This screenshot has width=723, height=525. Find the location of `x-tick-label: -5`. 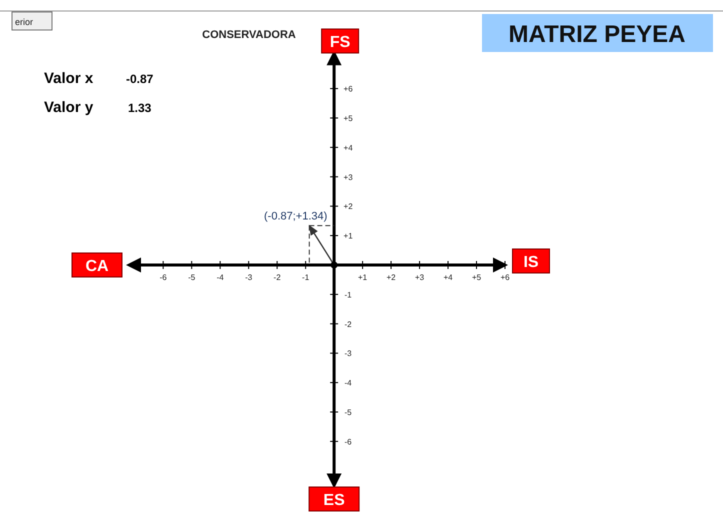

x-tick-label: -5 is located at coordinates (192, 277).